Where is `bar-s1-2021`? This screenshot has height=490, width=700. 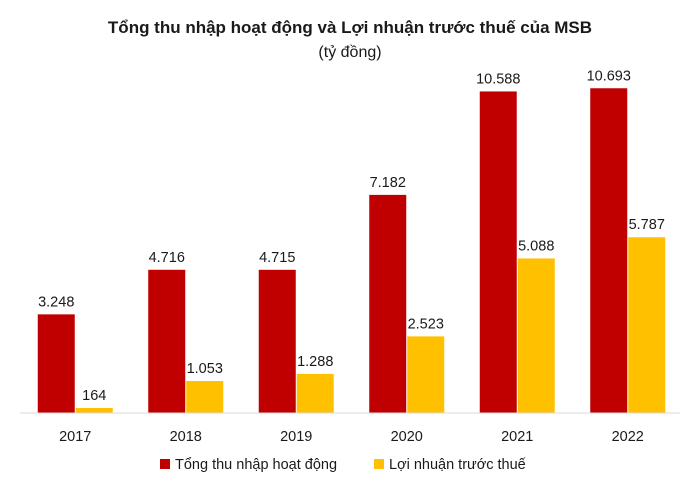 bar-s1-2021 is located at coordinates (536, 335).